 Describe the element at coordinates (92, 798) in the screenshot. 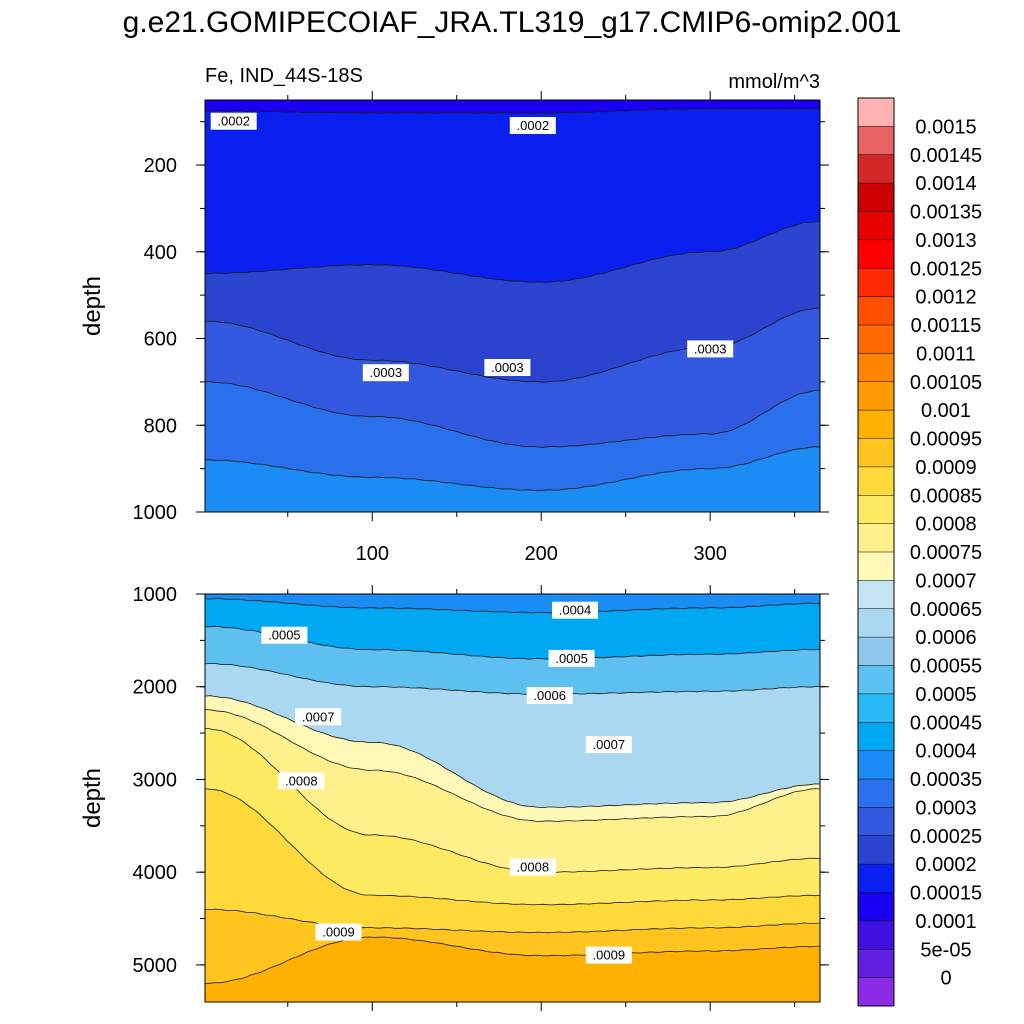

I see `lower-y-axis-label: depth` at that location.